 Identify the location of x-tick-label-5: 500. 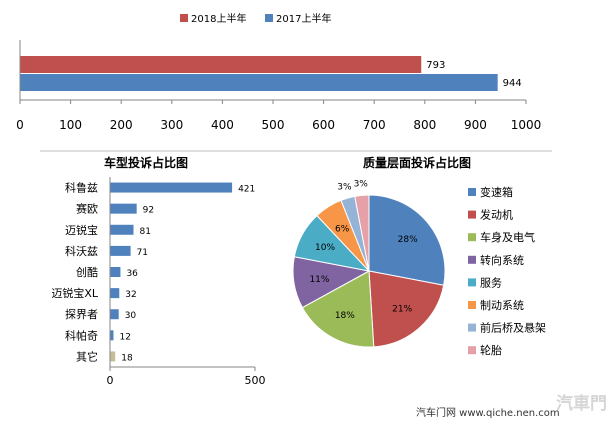
(273, 125).